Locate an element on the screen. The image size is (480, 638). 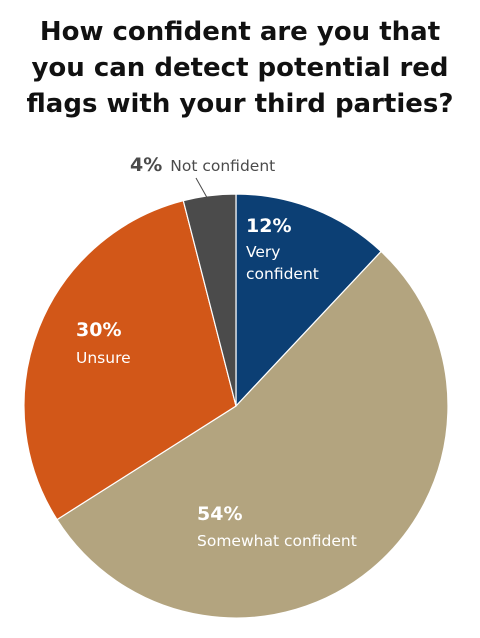
slice-percent-unsure: 30% is located at coordinates (98, 330).